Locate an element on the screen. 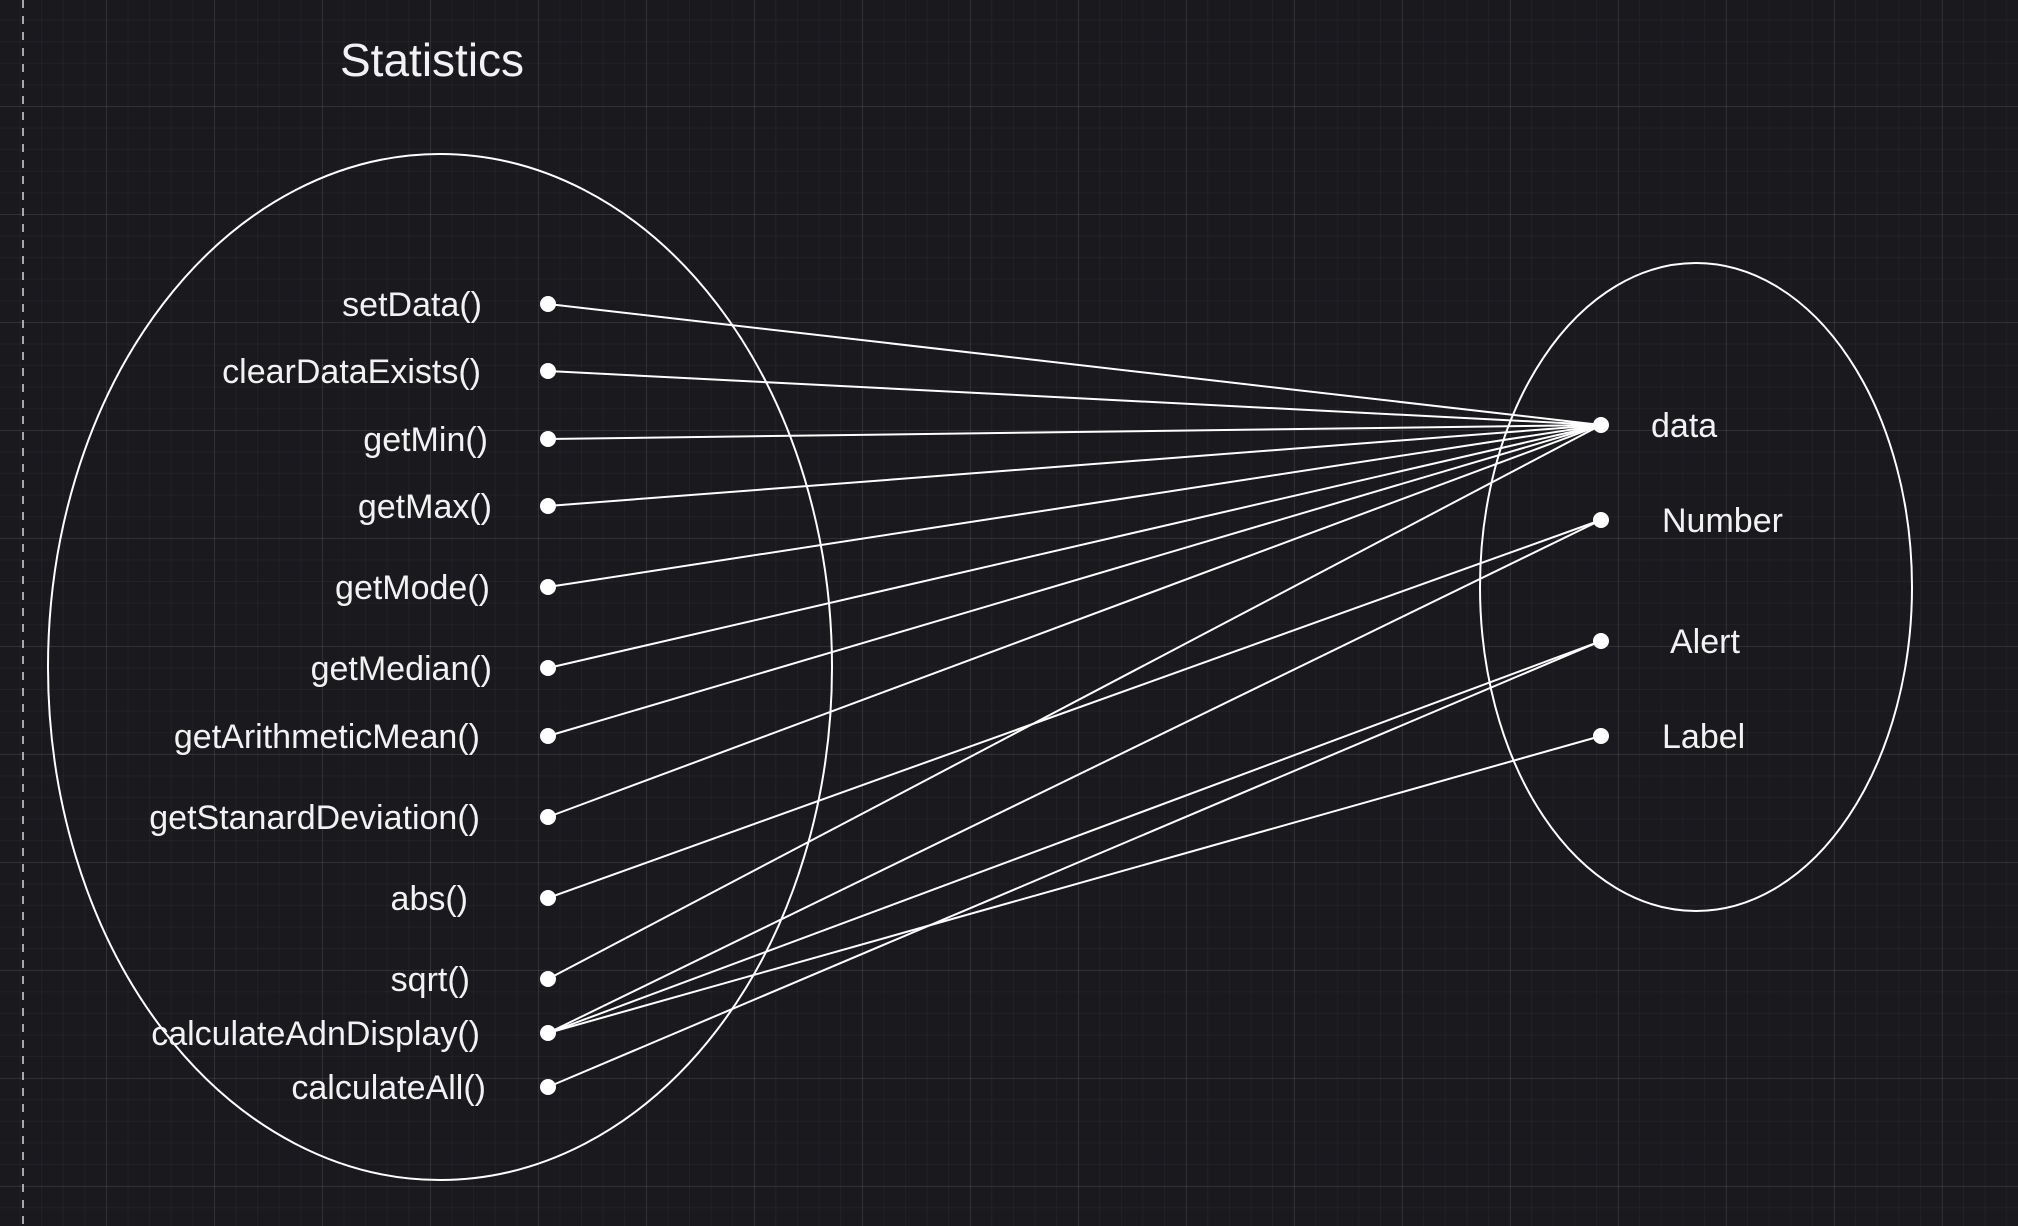 The width and height of the screenshot is (2018, 1226). method-label-get-stanard-deviation: getStanardDeviation() is located at coordinates (314, 818).